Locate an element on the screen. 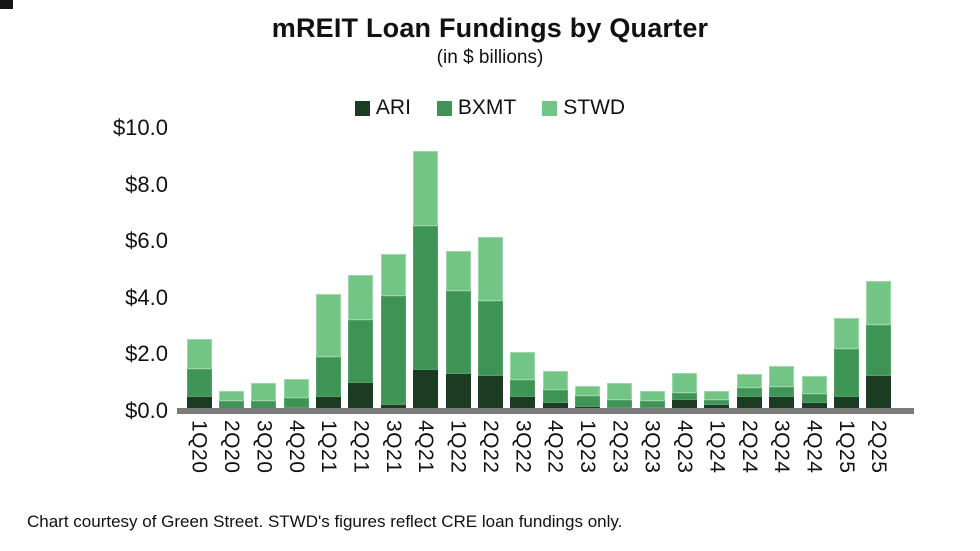 The width and height of the screenshot is (980, 551). segment-stwd-3q22 is located at coordinates (523, 365).